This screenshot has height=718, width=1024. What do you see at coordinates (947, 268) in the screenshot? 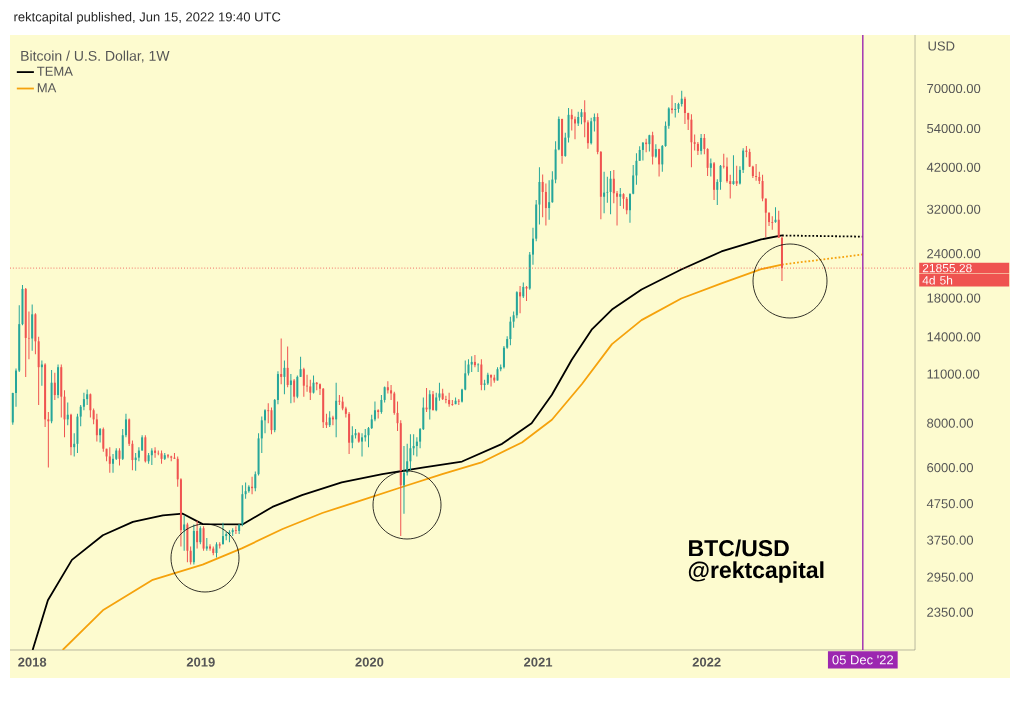
I see `ref-line-label: 21855.28` at bounding box center [947, 268].